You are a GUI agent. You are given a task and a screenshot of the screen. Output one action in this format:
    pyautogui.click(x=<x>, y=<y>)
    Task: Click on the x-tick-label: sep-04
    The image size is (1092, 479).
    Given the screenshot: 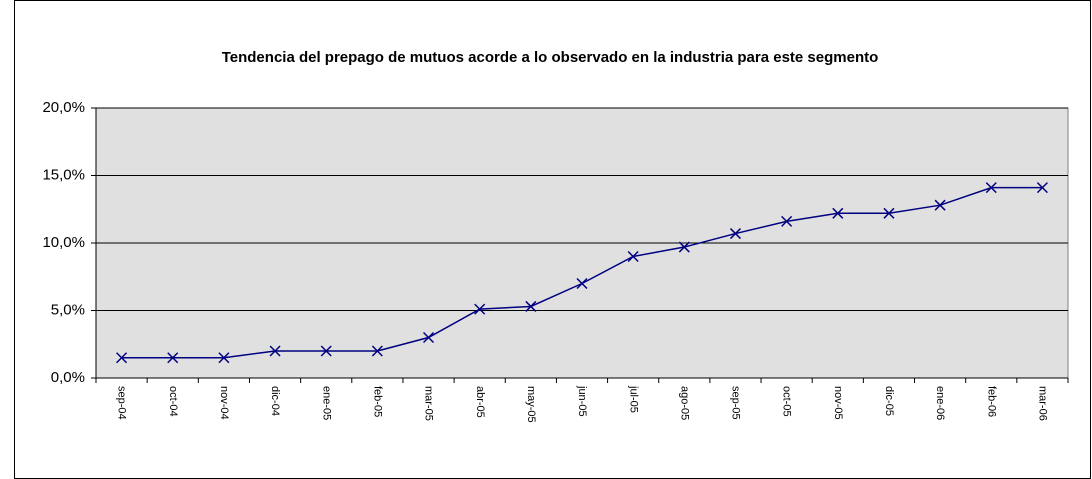 What is the action you would take?
    pyautogui.click(x=122, y=403)
    